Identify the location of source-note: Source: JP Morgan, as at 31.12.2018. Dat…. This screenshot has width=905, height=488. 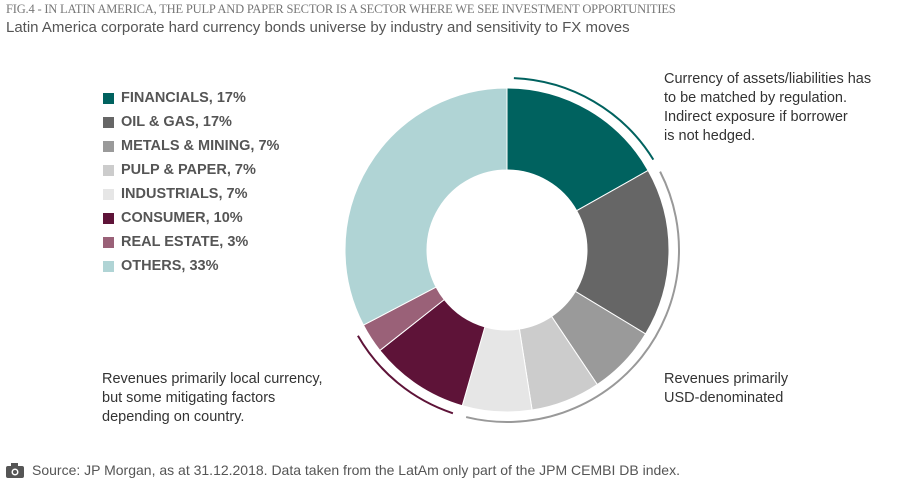
(343, 470).